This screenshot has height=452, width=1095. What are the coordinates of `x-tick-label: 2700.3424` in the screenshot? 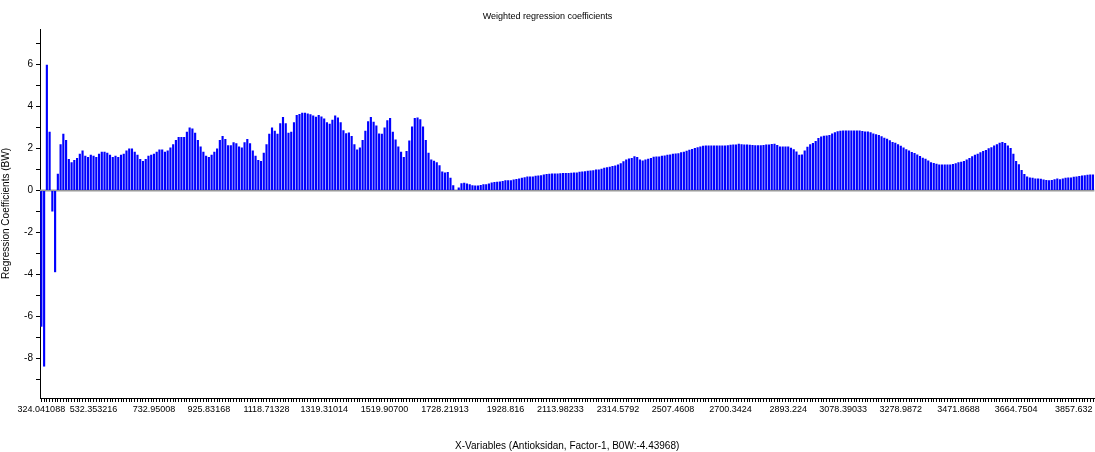 It's located at (730, 408).